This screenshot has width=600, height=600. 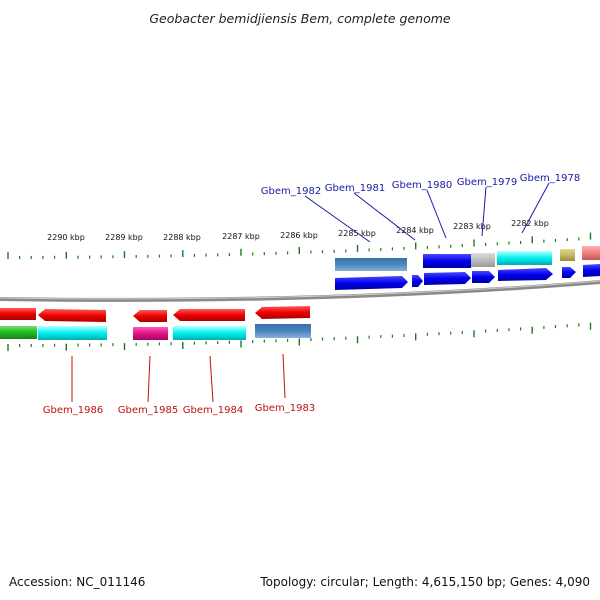 I want to click on gene-label-gbem-1980: Gbem_1980, so click(x=422, y=185).